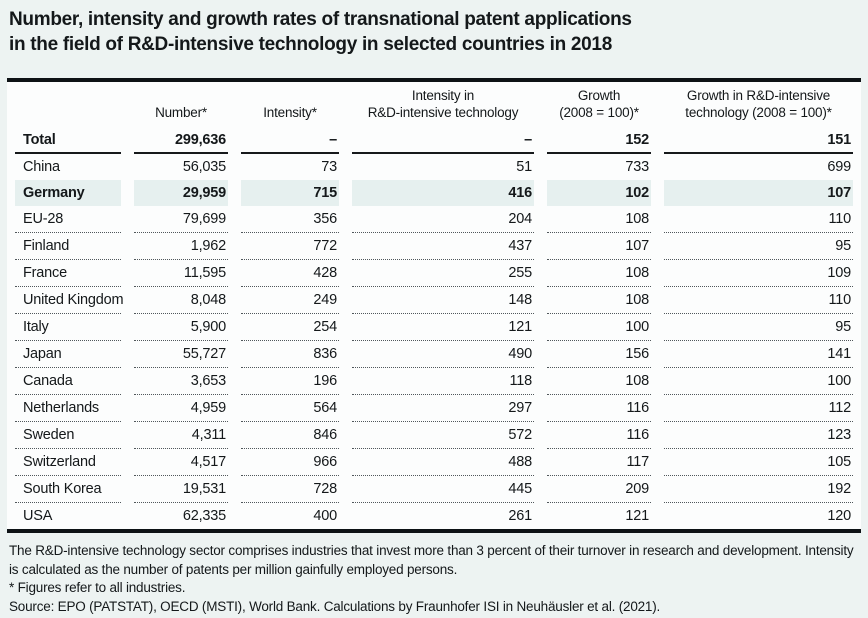 This screenshot has height=618, width=868. I want to click on cell-intensity: 846, so click(290, 435).